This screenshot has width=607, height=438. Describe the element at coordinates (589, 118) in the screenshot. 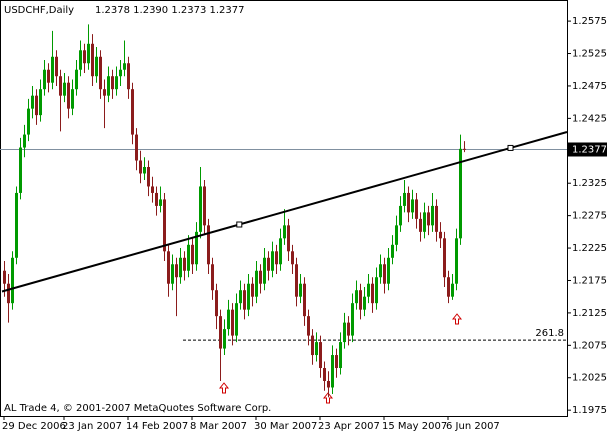

I see `y-tick-label: 1.2425` at that location.